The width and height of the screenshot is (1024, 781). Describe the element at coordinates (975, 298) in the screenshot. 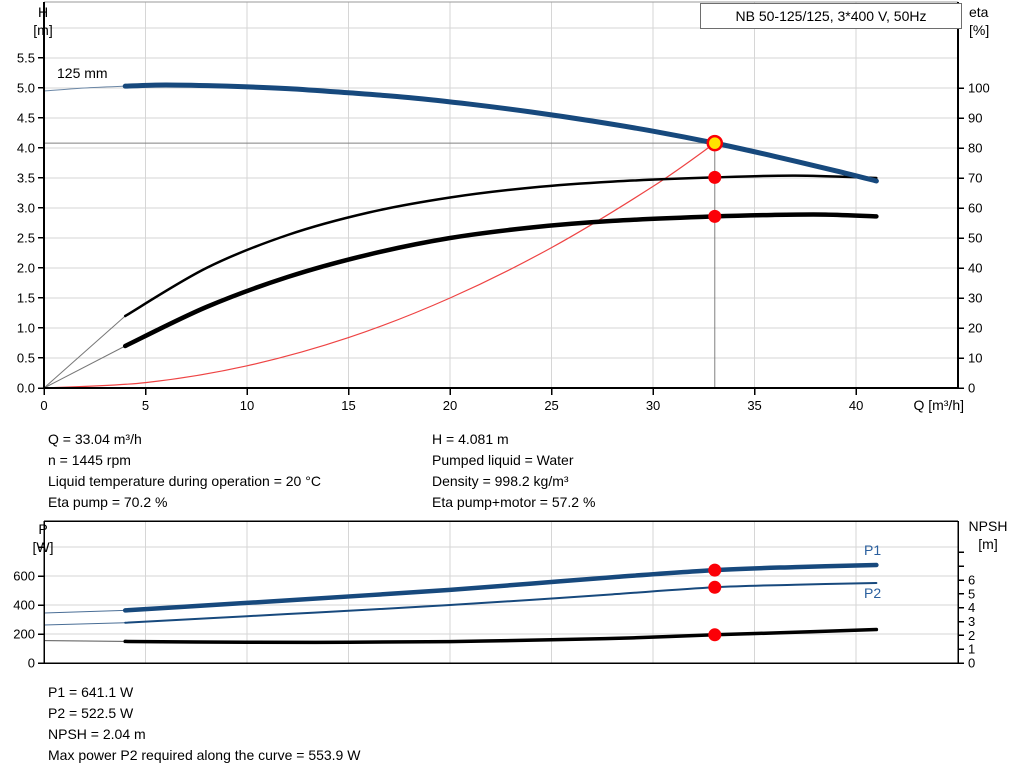

I see `right-tick-label: 30` at that location.